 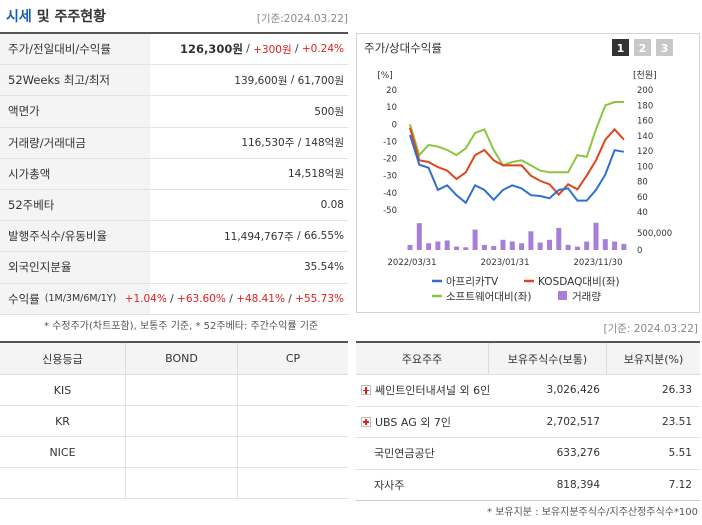 What do you see at coordinates (272, 49) in the screenshot?
I see `value-part: +300원` at bounding box center [272, 49].